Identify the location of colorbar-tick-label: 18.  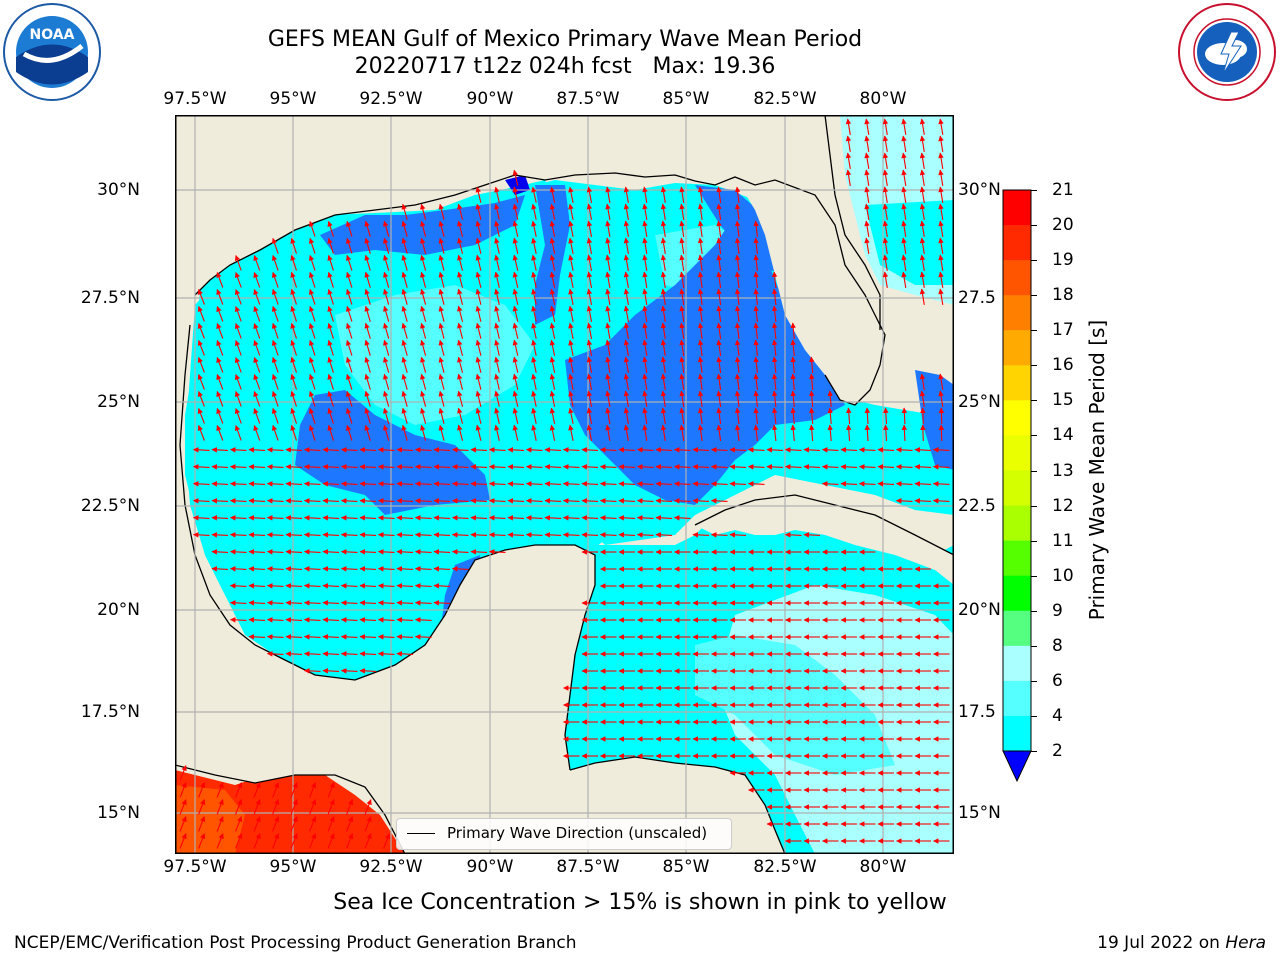
(1063, 295).